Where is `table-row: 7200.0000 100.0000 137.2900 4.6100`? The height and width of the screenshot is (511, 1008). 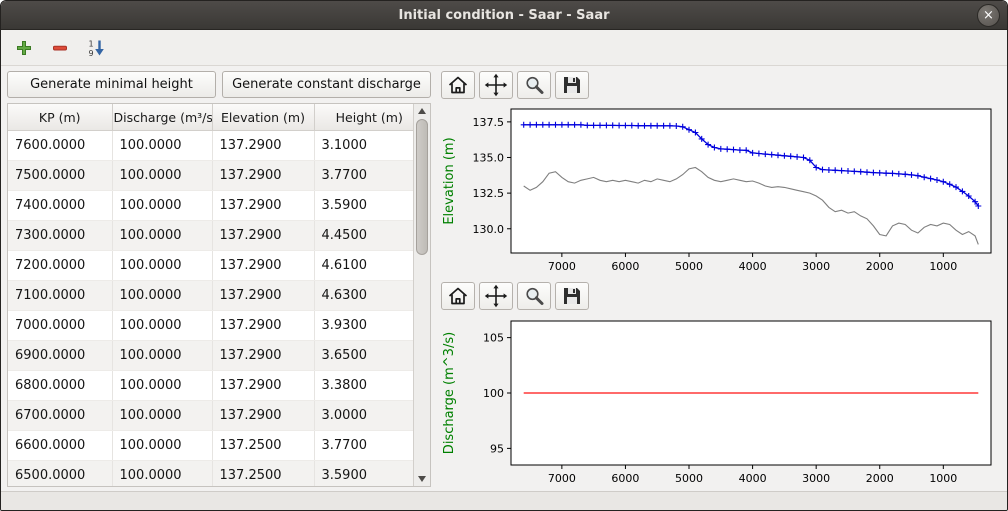 table-row: 7200.0000 100.0000 137.2900 4.6100 is located at coordinates (210, 265).